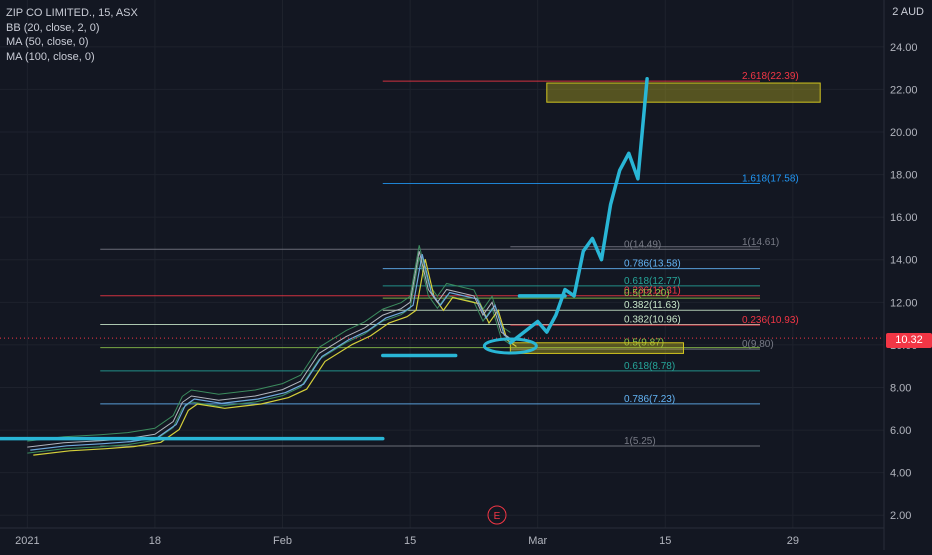  Describe the element at coordinates (640, 441) in the screenshot. I see `fib-level-label: 1(5.25)` at that location.